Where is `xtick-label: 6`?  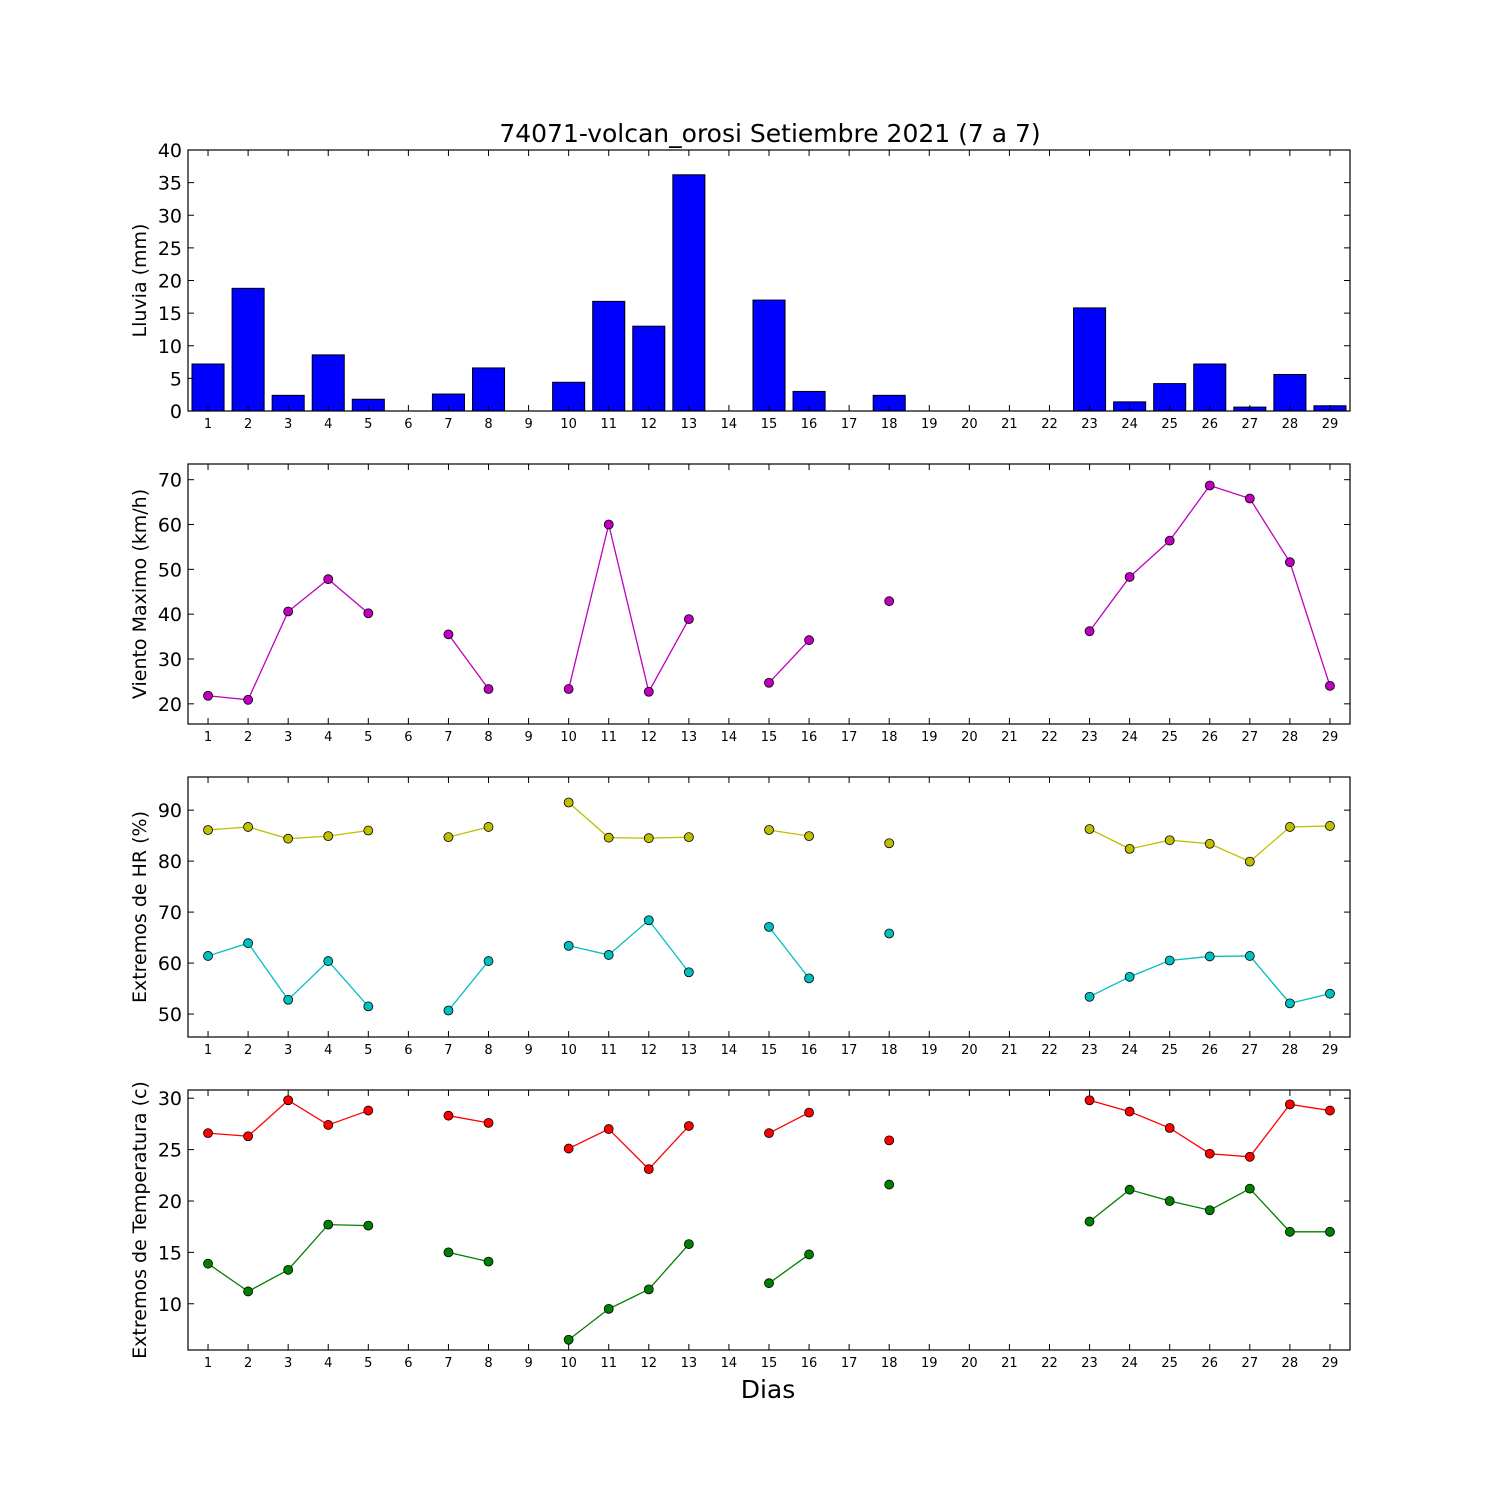 xtick-label: 6 is located at coordinates (408, 424).